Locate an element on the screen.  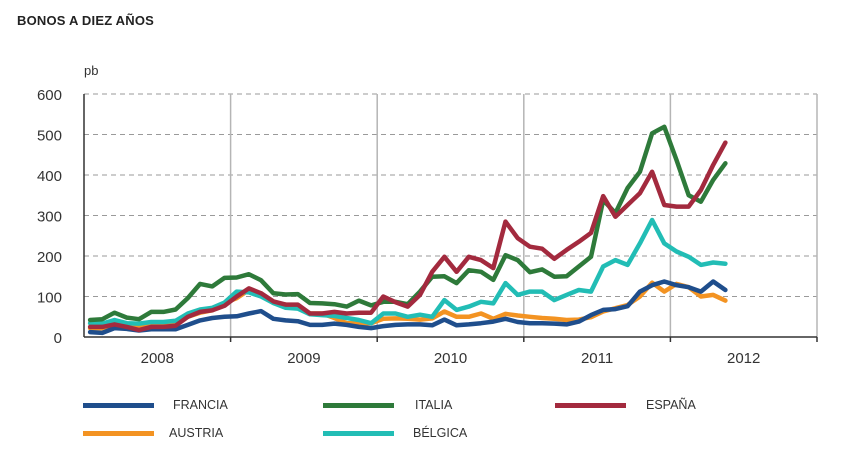
legend-label: AUSTRIA is located at coordinates (196, 433).